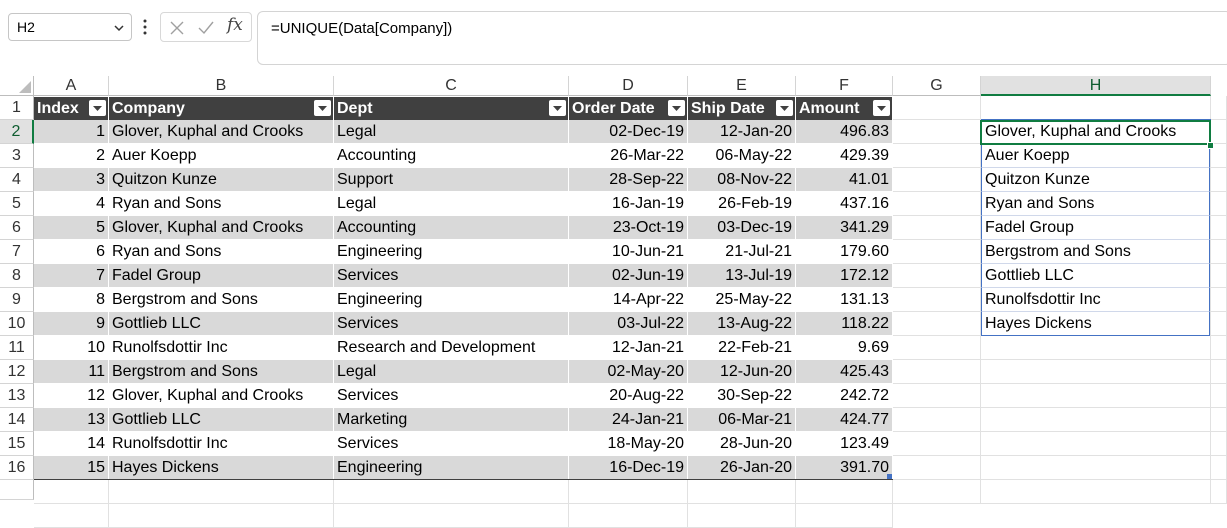  What do you see at coordinates (17, 444) in the screenshot?
I see `row-header-15: 15` at bounding box center [17, 444].